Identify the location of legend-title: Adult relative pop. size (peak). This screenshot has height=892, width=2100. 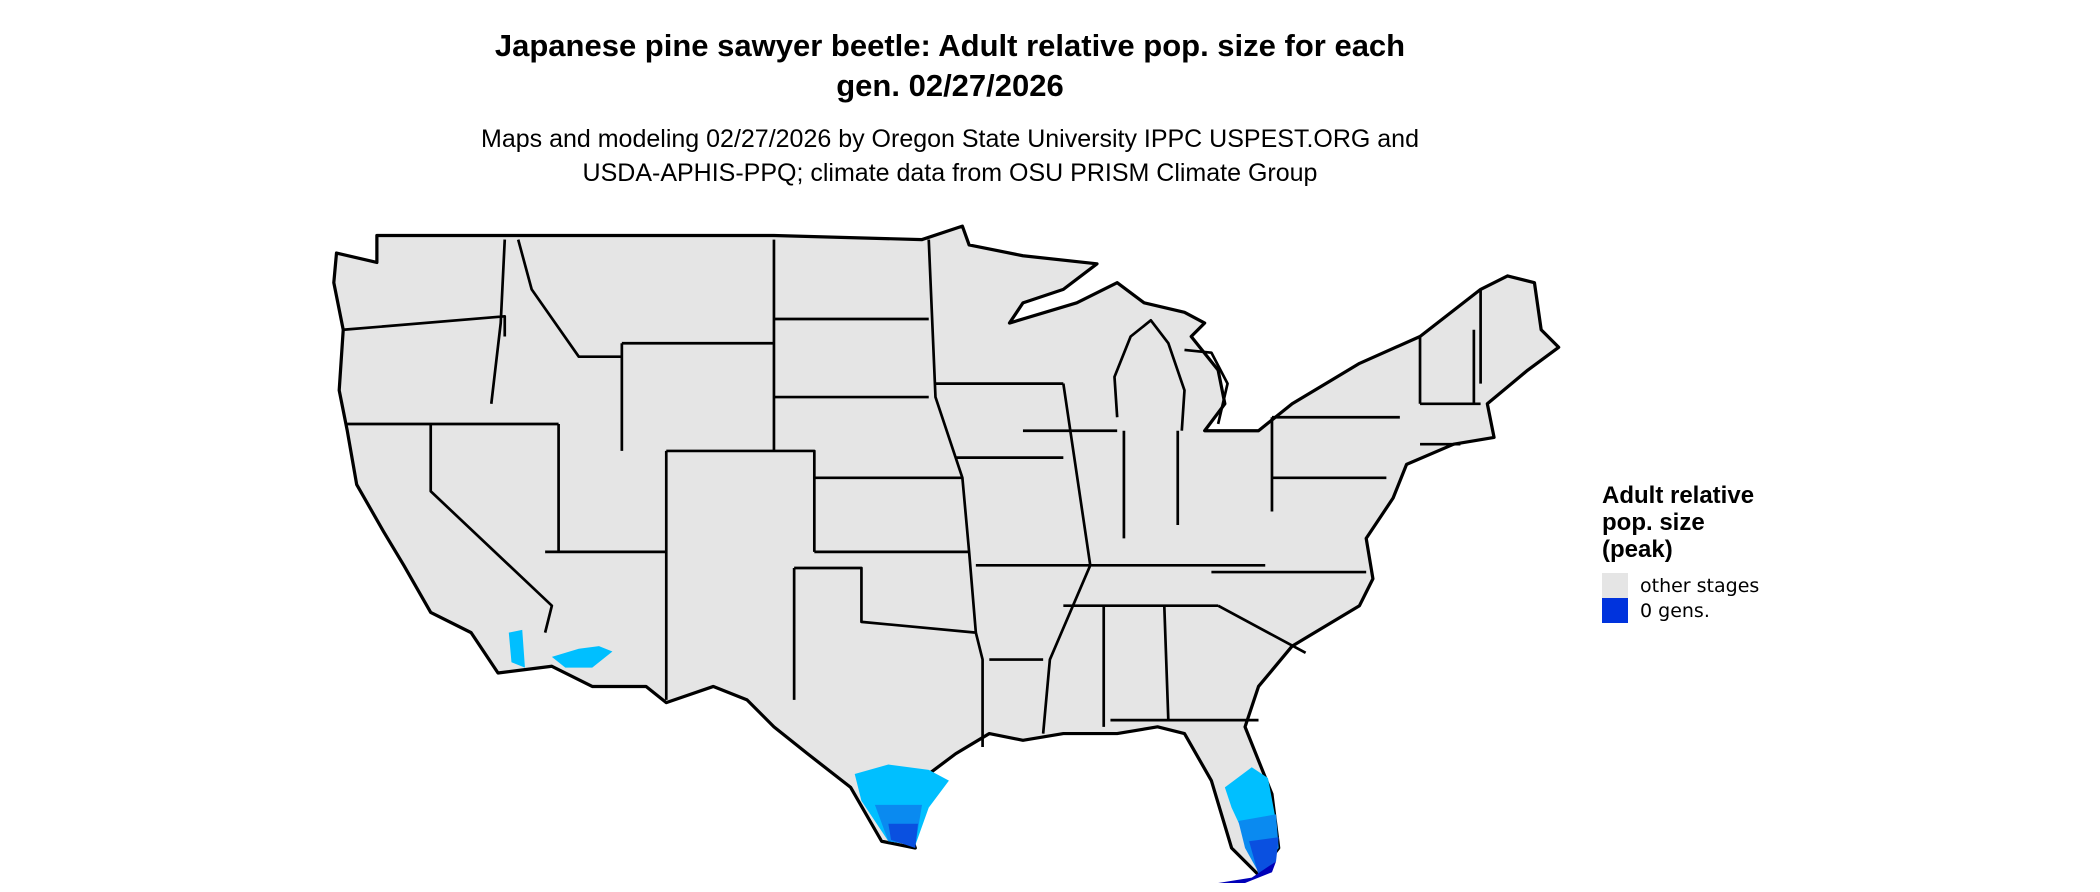
(1680, 522).